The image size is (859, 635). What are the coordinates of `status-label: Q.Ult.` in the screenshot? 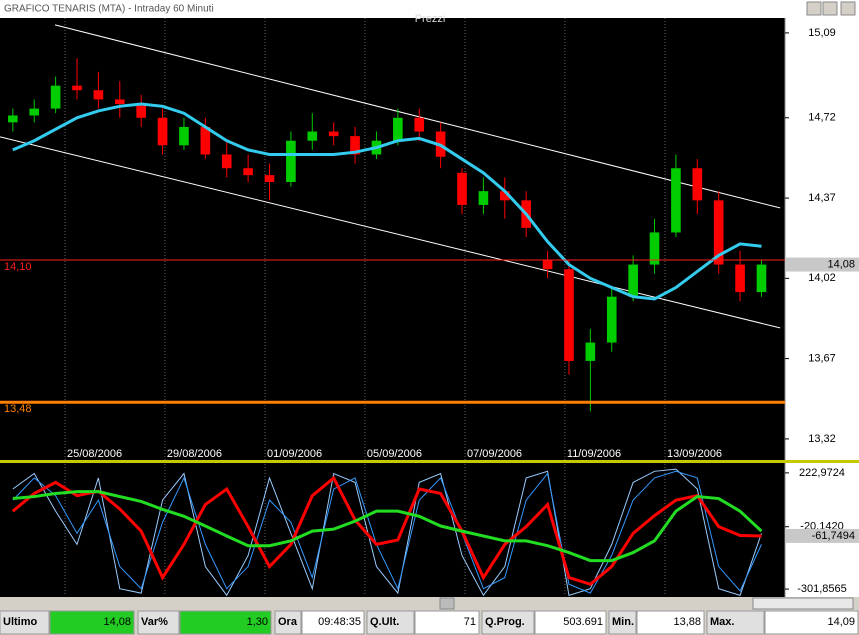 It's located at (384, 622).